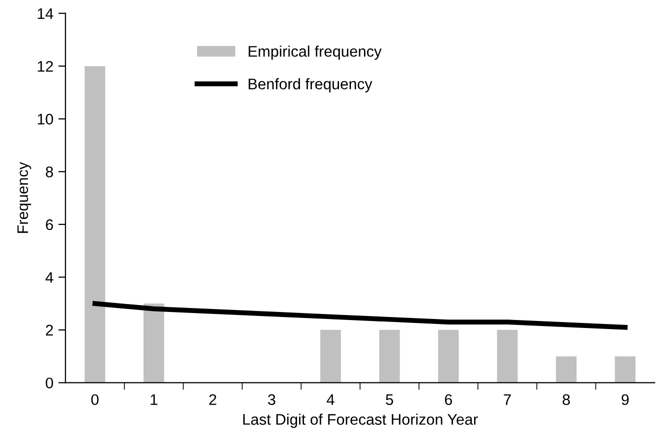  What do you see at coordinates (272, 400) in the screenshot?
I see `x-tick-label: 3` at bounding box center [272, 400].